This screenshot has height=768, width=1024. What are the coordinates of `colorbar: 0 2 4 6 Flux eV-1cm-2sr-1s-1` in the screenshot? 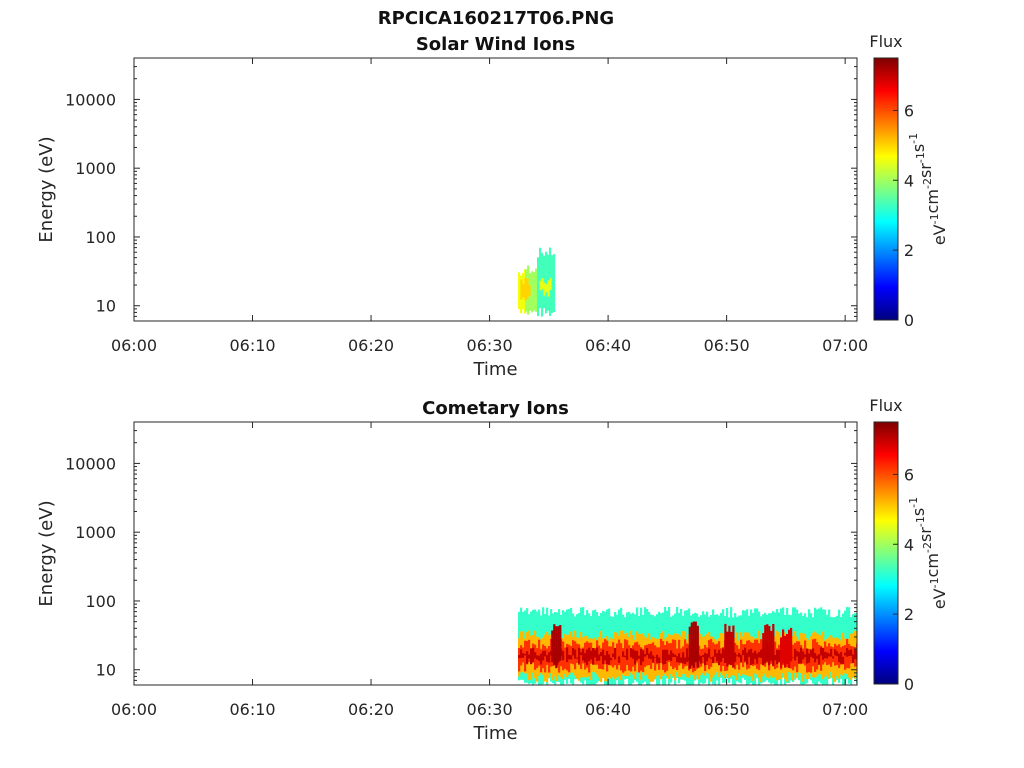 It's located at (909, 545).